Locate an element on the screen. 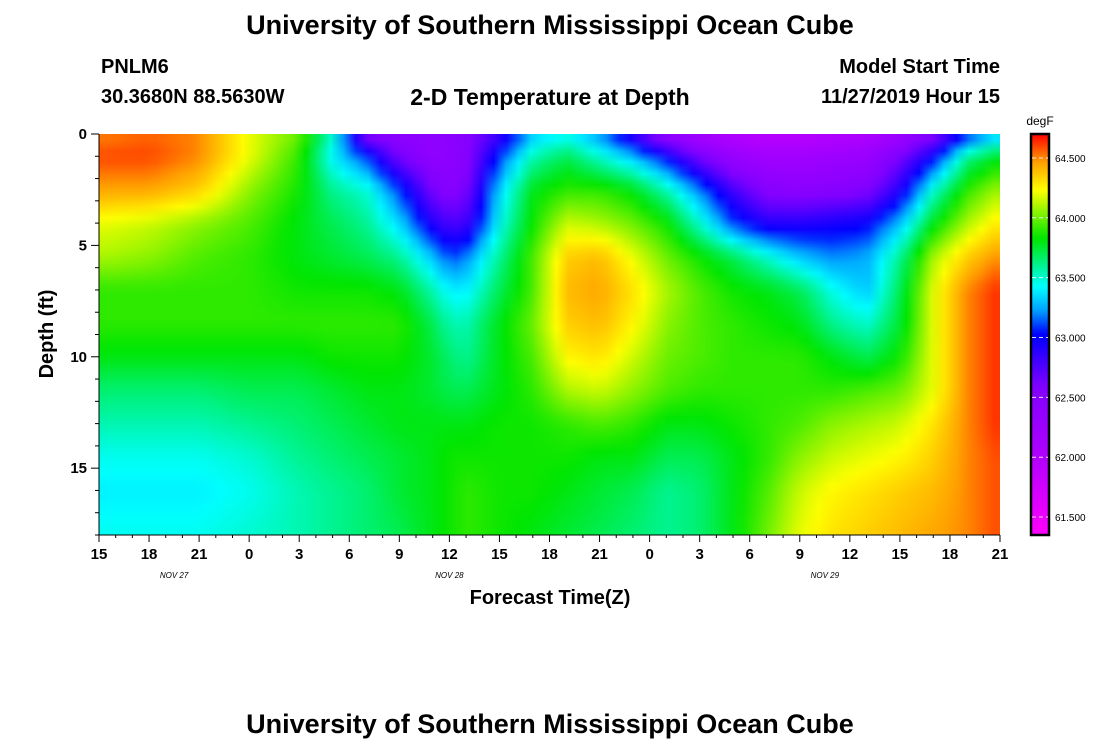 This screenshot has height=750, width=1100. date-label: NOV 27 is located at coordinates (174, 575).